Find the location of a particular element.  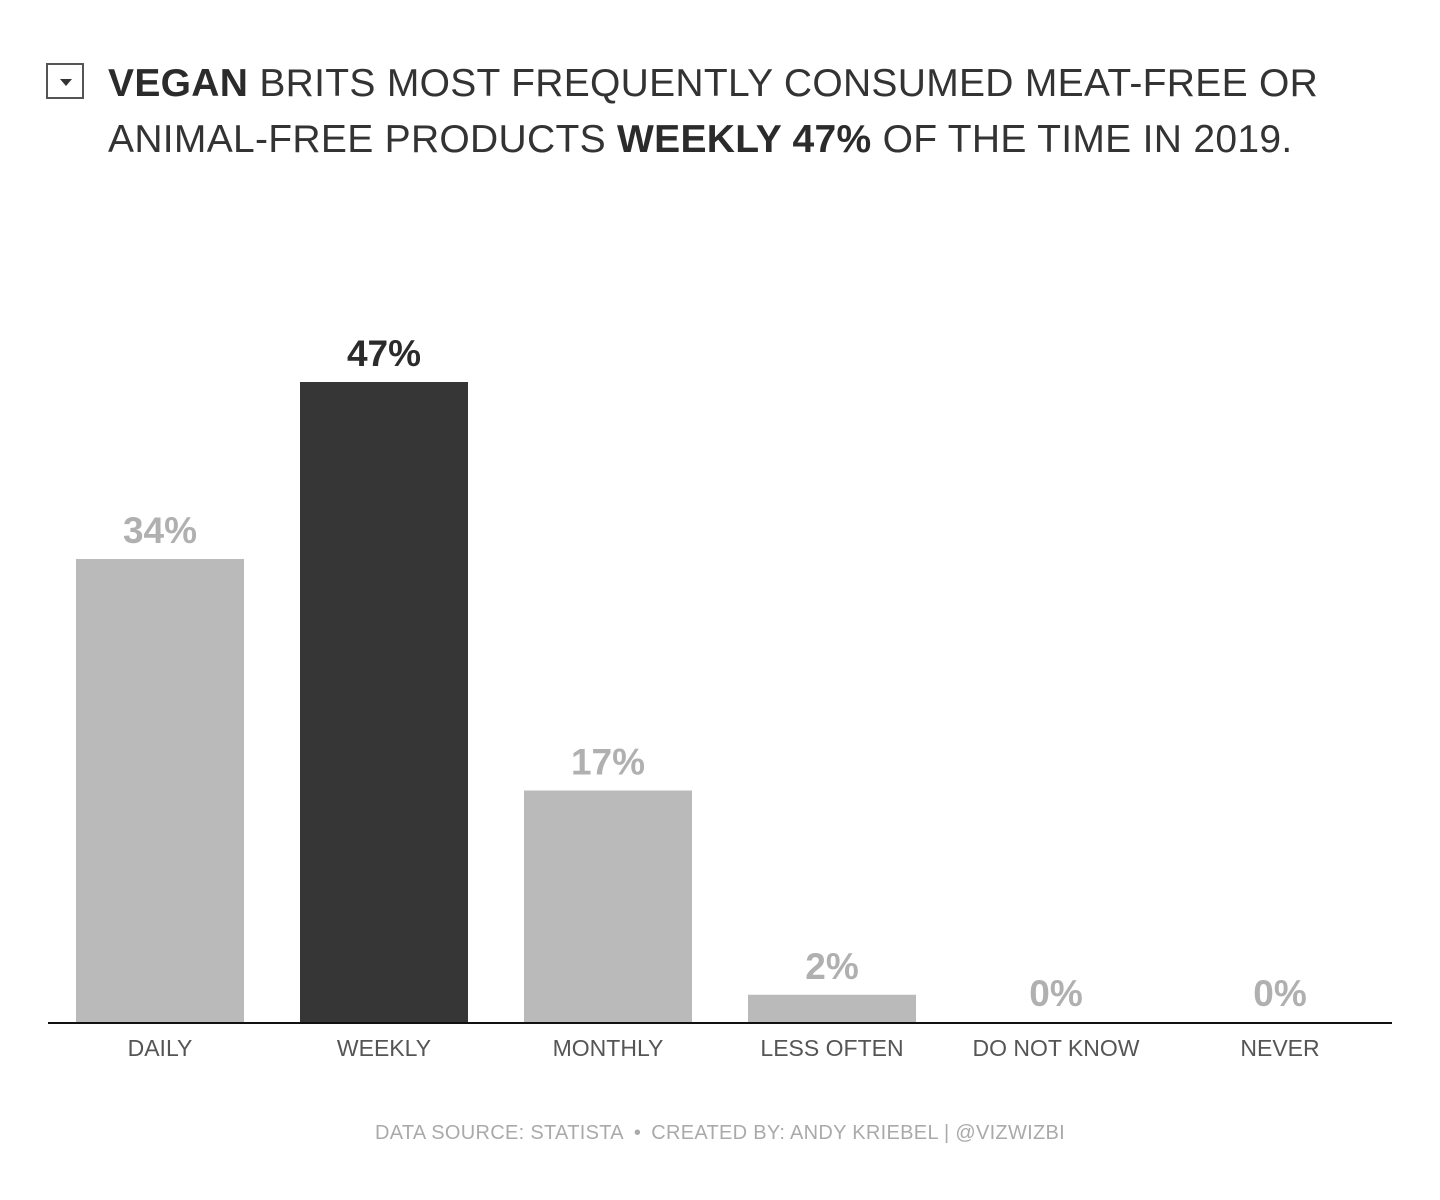

data-label: 2% is located at coordinates (831, 966).